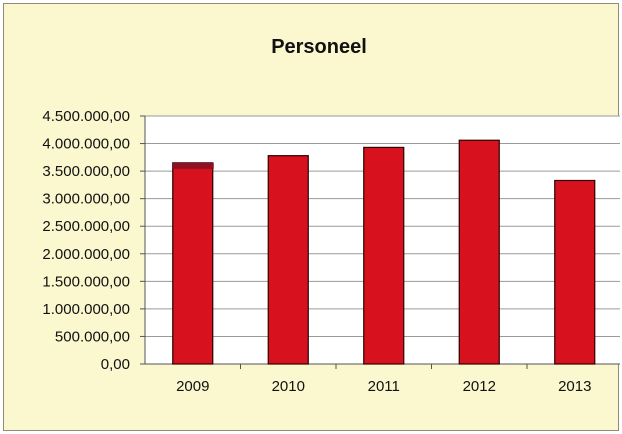  Describe the element at coordinates (86, 309) in the screenshot. I see `y-tick-label: 1.000.000,00` at that location.